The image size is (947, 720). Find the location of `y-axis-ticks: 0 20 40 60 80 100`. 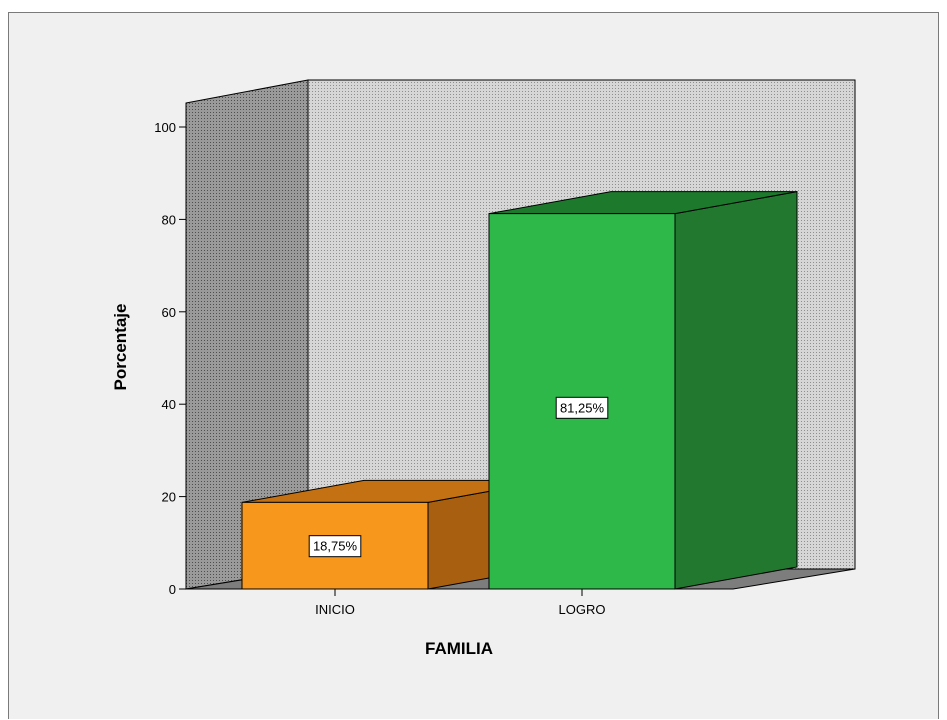

y-axis-ticks: 0 20 40 60 80 100 is located at coordinates (170, 358).